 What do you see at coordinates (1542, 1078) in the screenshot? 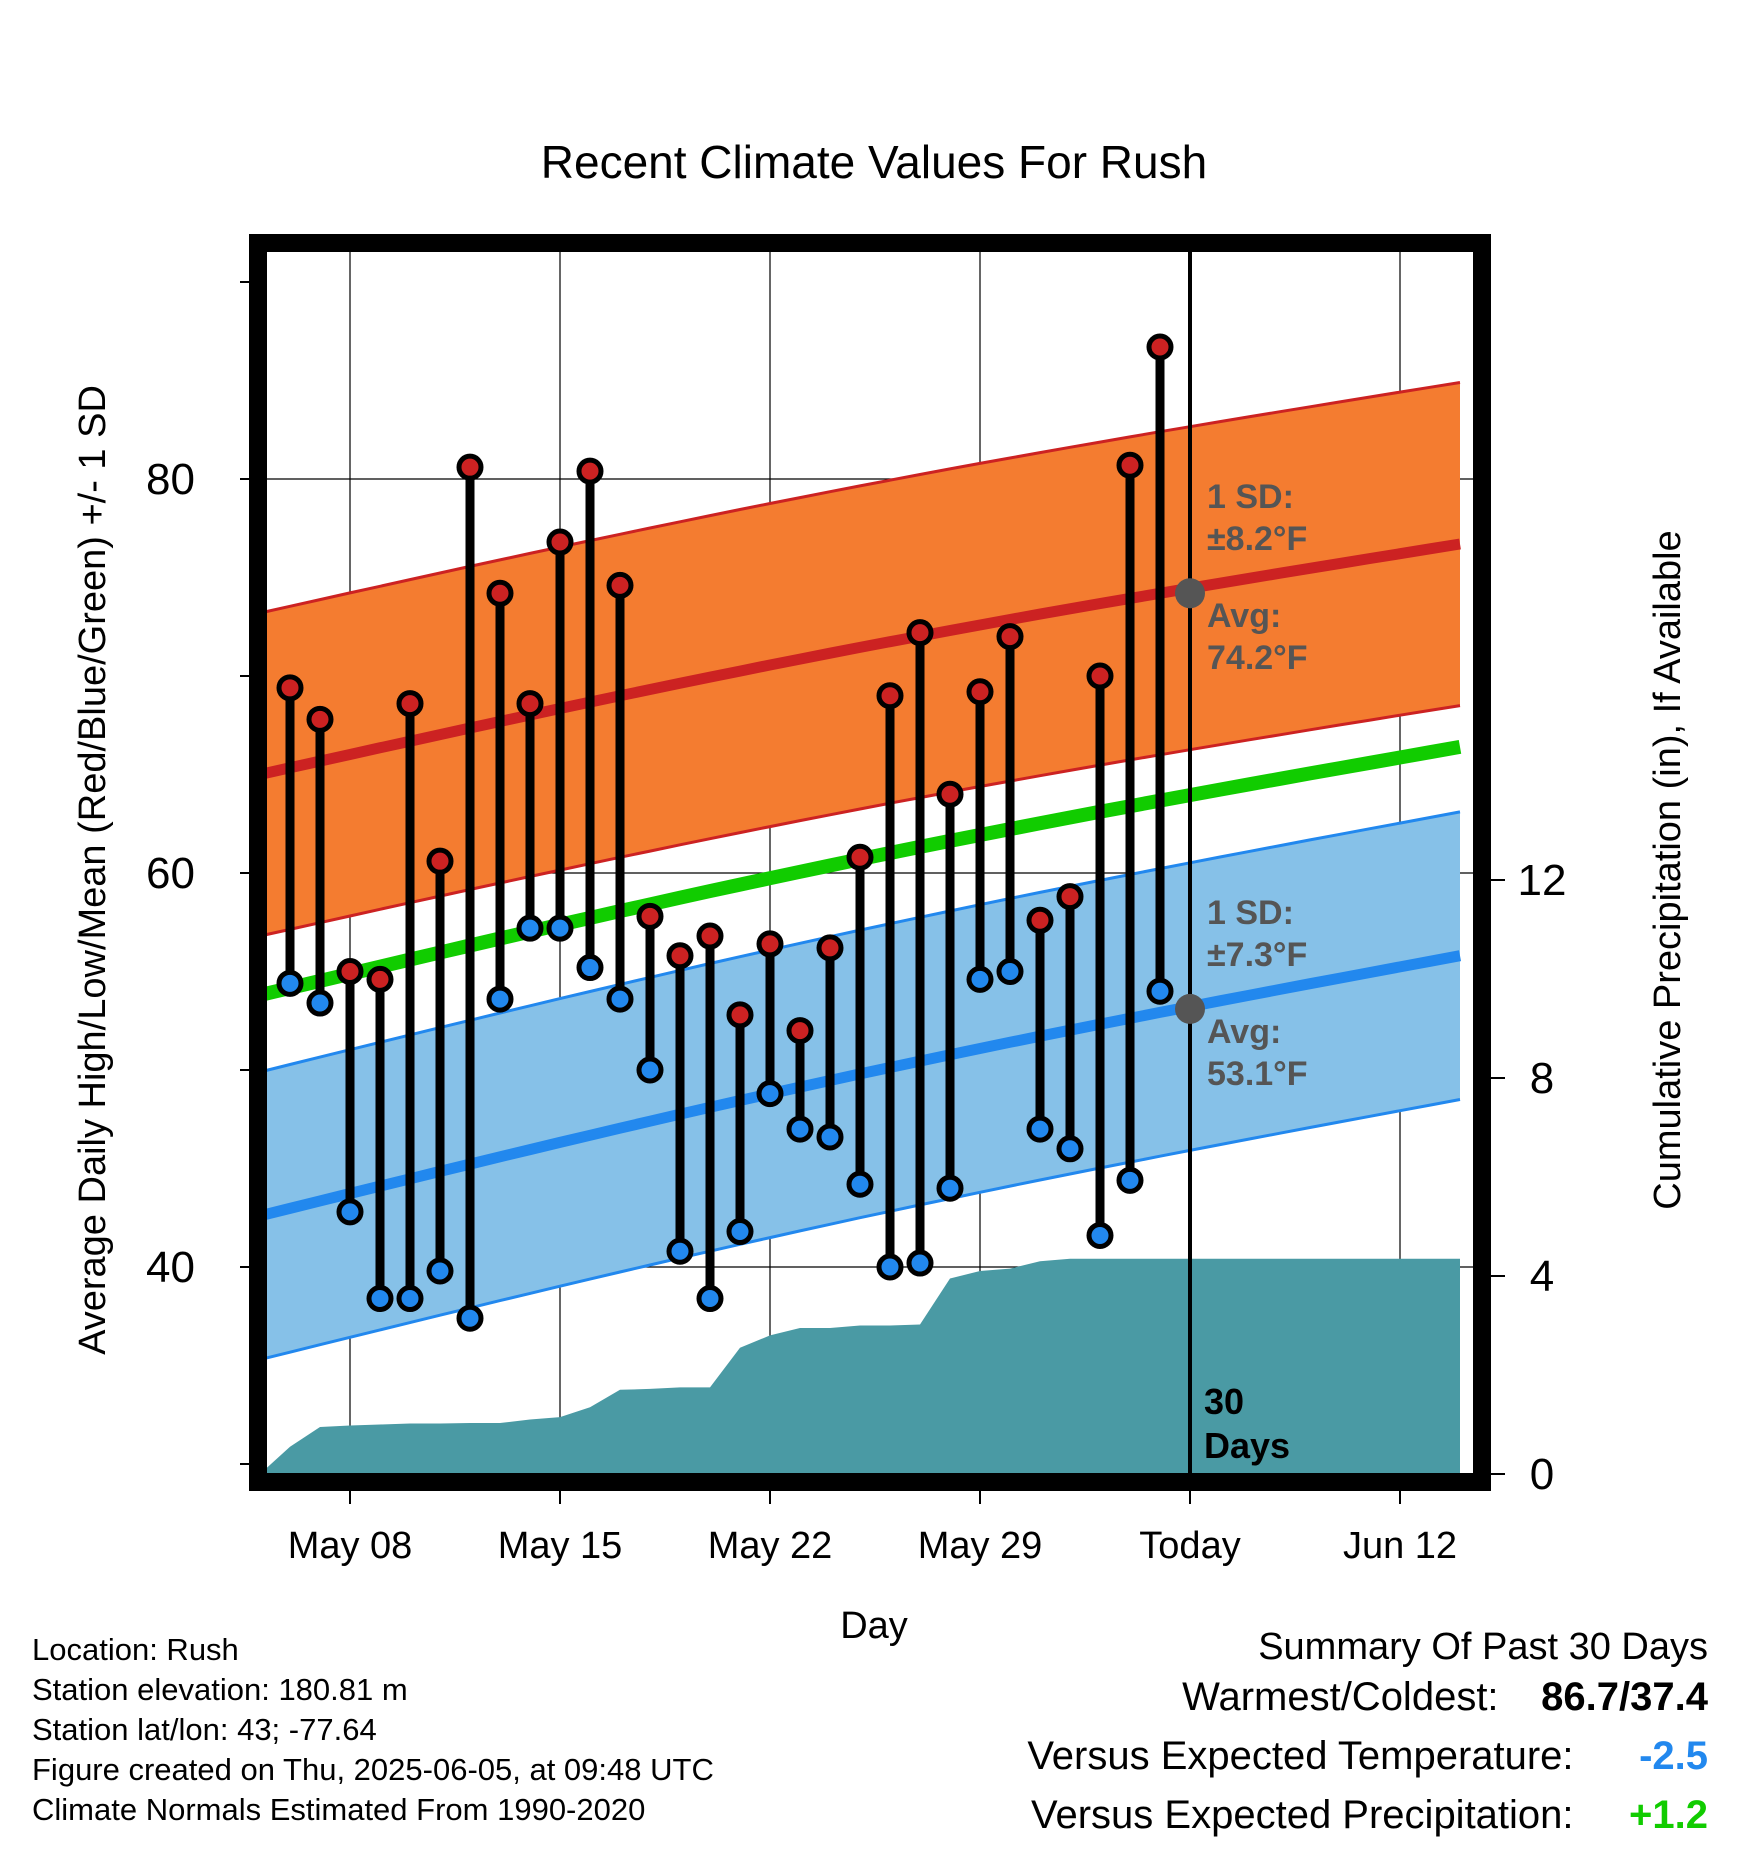
I see `y2-tick-label: 8` at bounding box center [1542, 1078].